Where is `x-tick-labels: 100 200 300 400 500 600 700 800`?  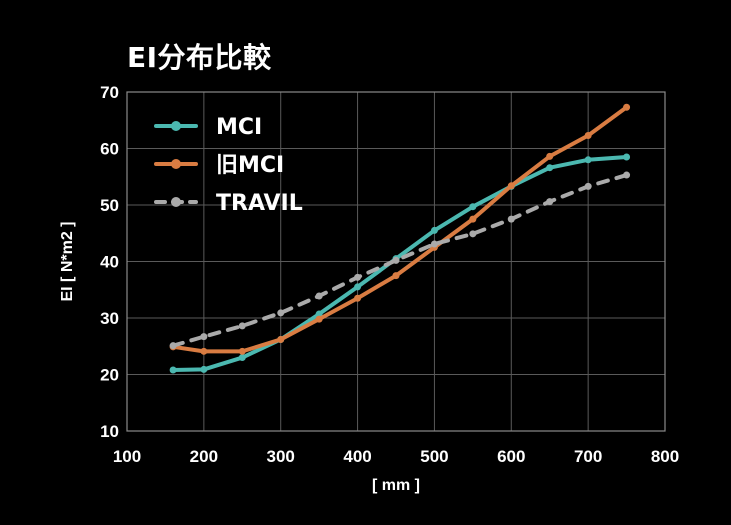 x-tick-labels: 100 200 300 400 500 600 700 800 is located at coordinates (396, 456).